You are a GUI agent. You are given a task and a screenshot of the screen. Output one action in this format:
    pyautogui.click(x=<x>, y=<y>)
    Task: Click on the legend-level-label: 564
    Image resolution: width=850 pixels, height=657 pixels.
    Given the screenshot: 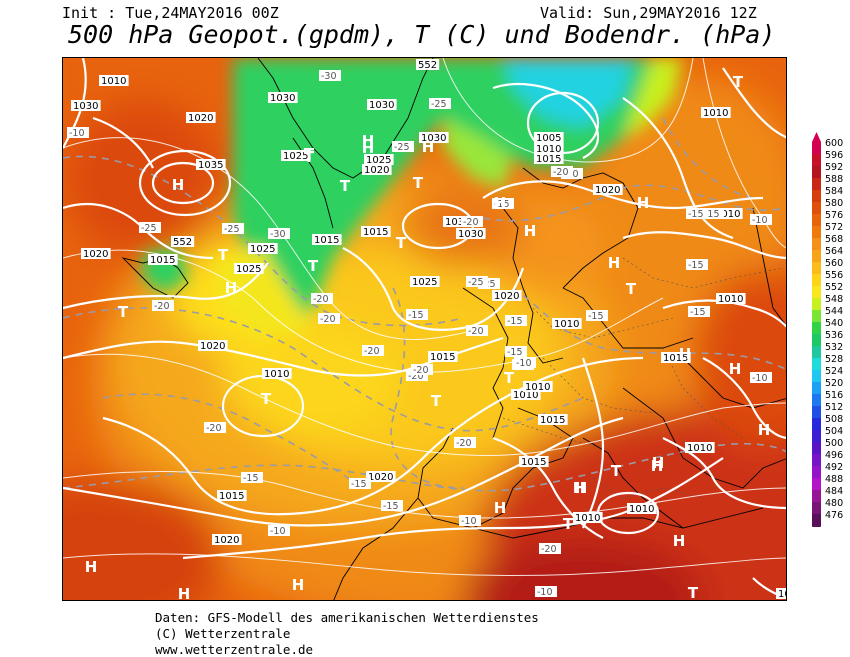 What is the action you would take?
    pyautogui.click(x=834, y=251)
    